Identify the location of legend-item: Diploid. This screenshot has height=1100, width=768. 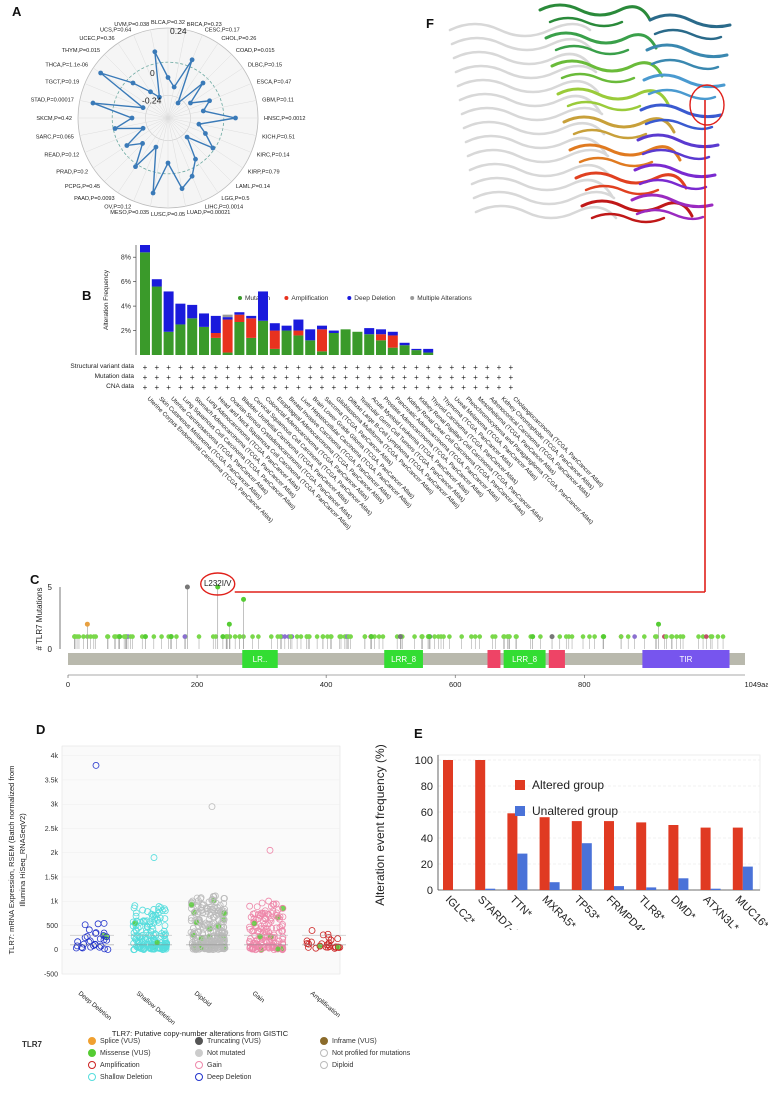
(336, 1065).